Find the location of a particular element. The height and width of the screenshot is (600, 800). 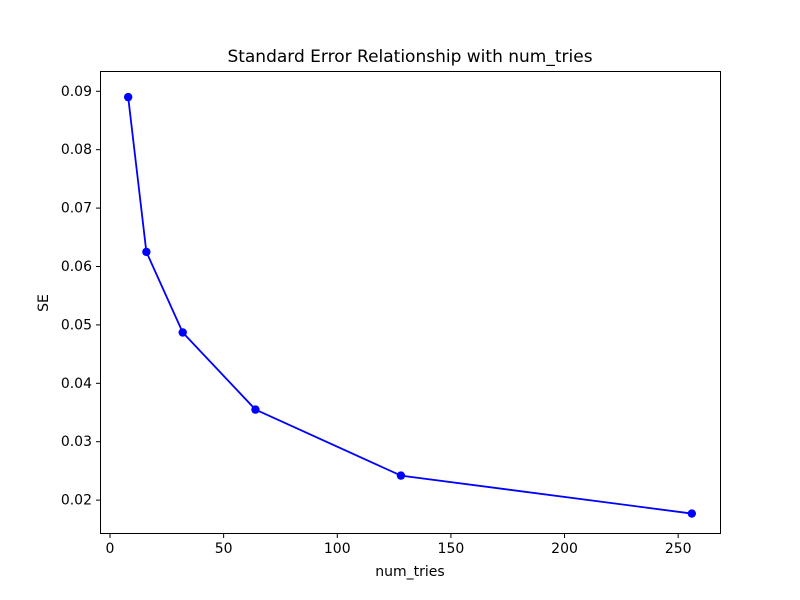

x-tick-label: 200 is located at coordinates (564, 549).